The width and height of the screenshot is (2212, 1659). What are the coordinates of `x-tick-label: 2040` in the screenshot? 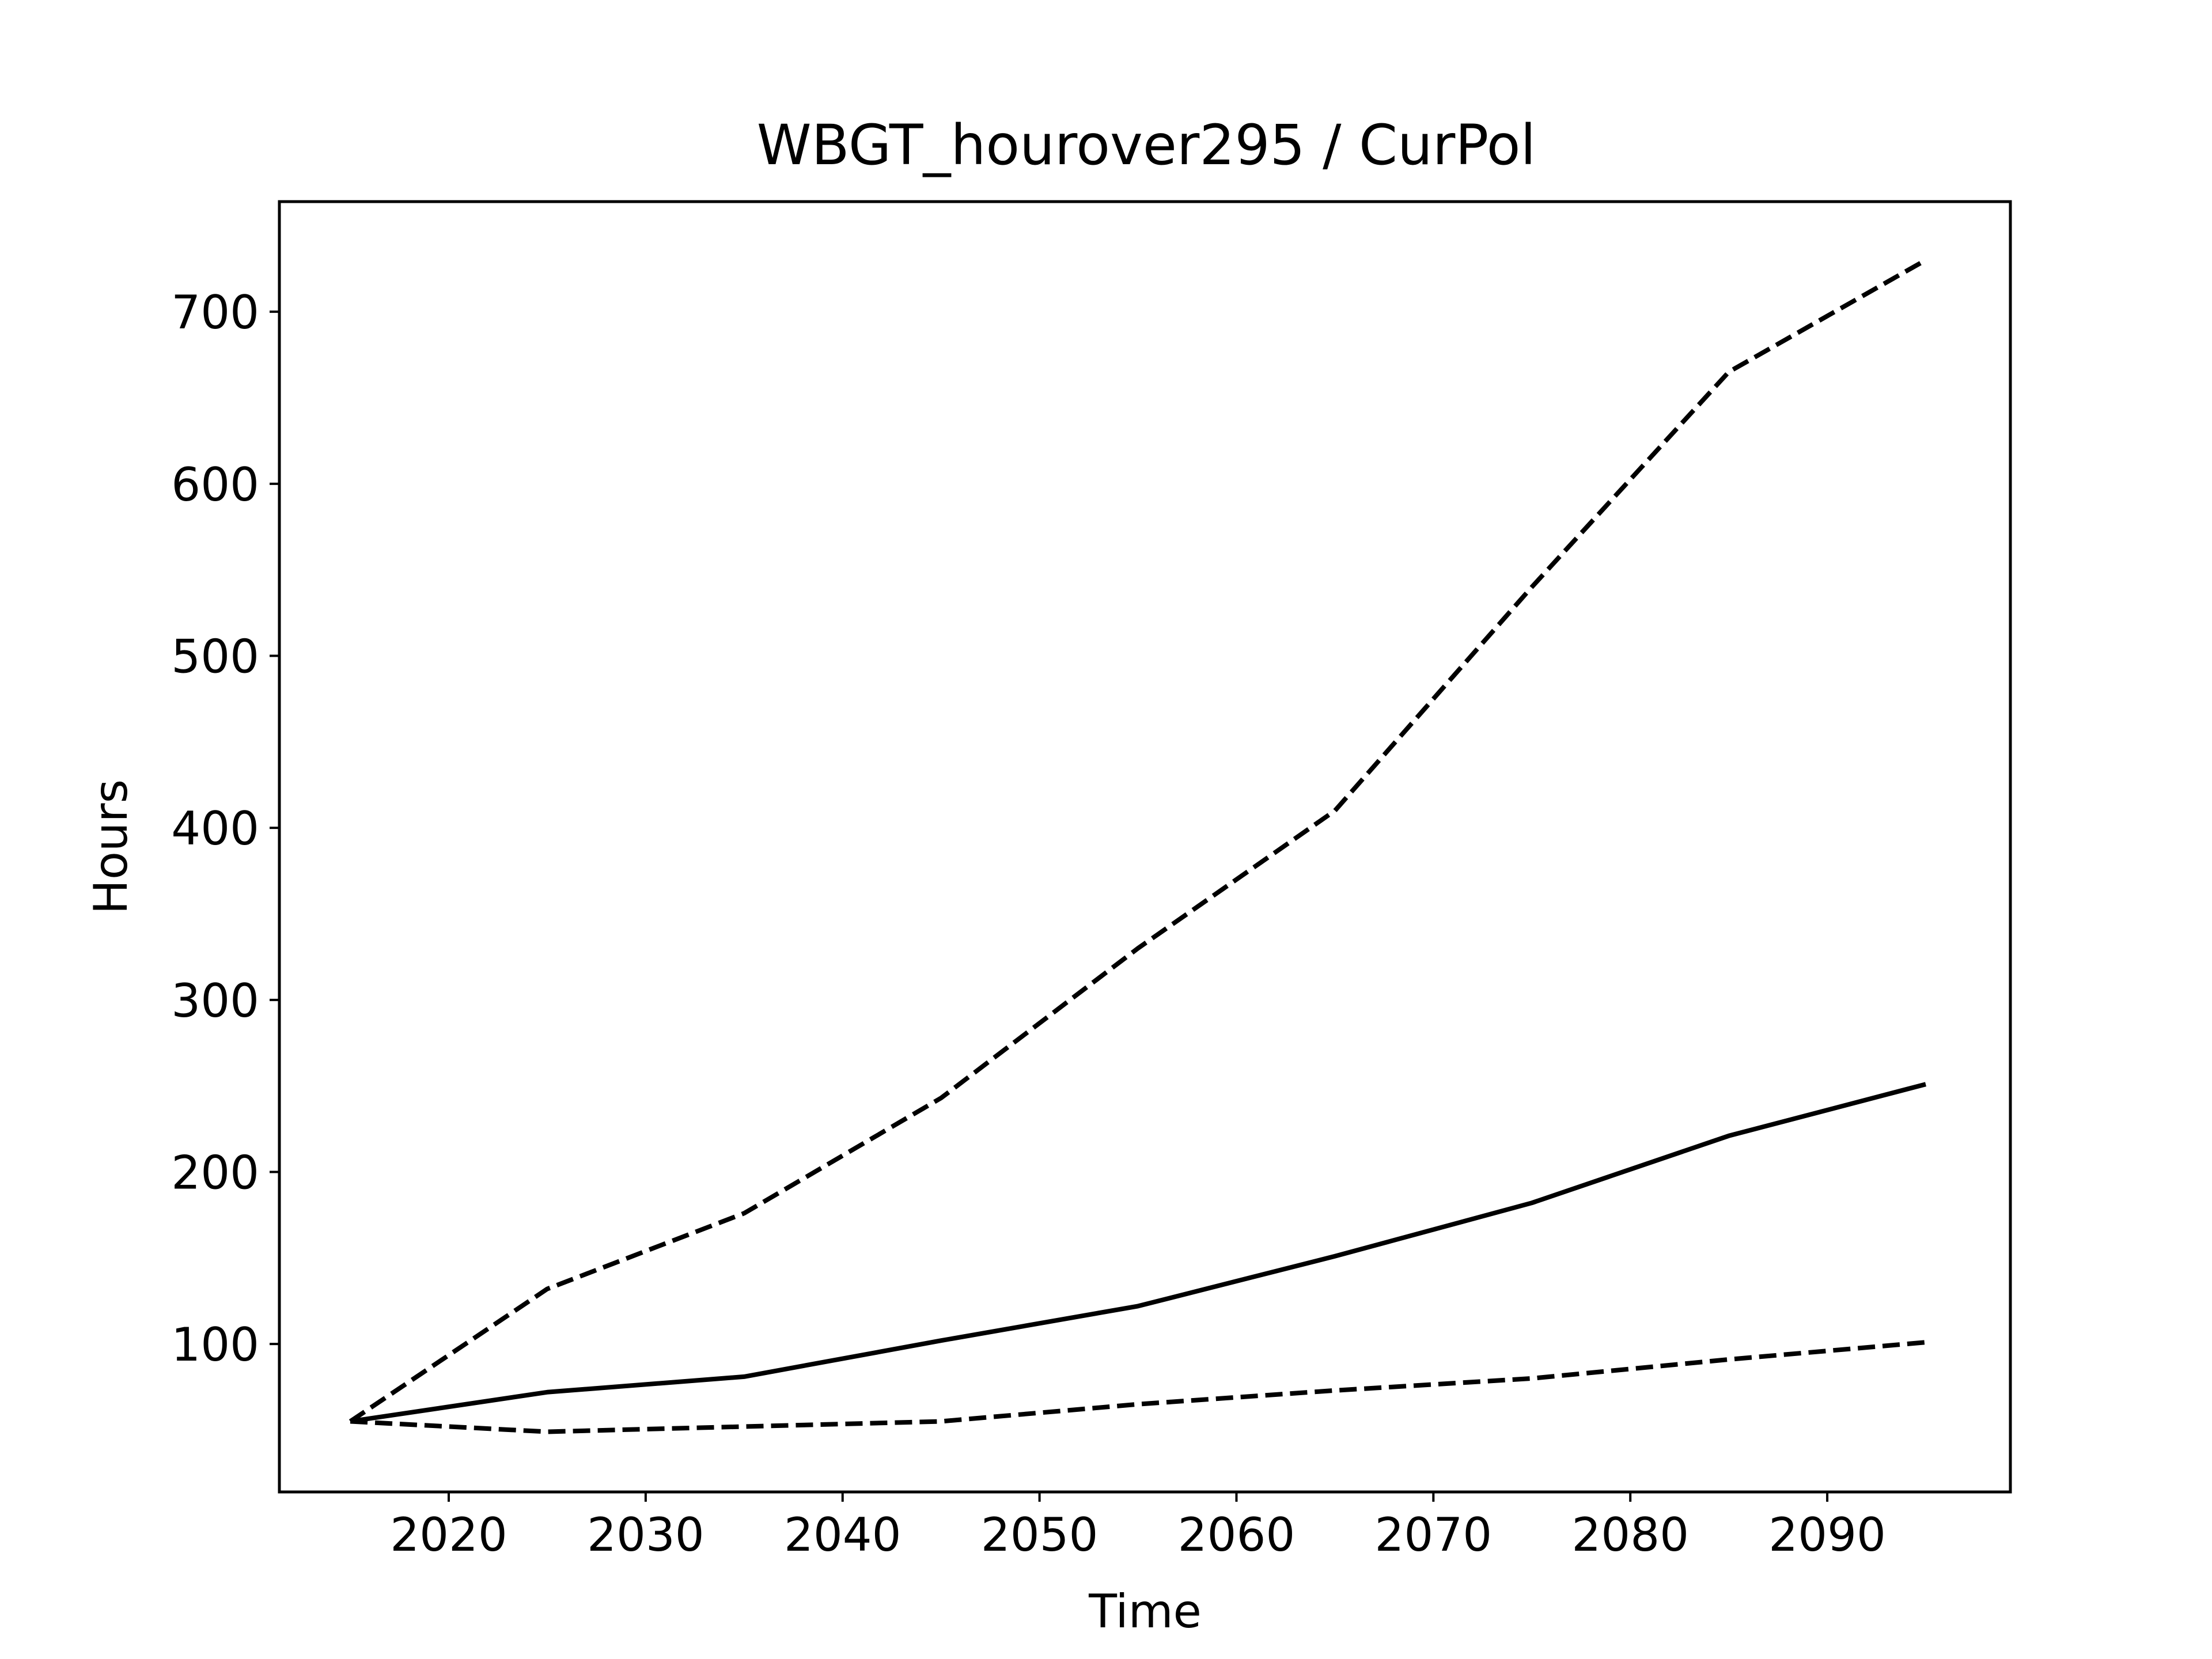 It's located at (843, 1535).